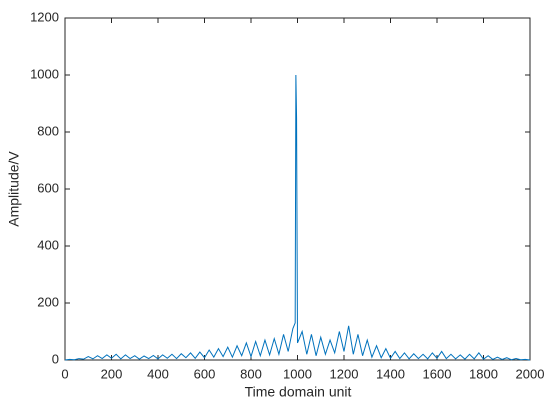  I want to click on y-tick-label: 1000, so click(44, 73).